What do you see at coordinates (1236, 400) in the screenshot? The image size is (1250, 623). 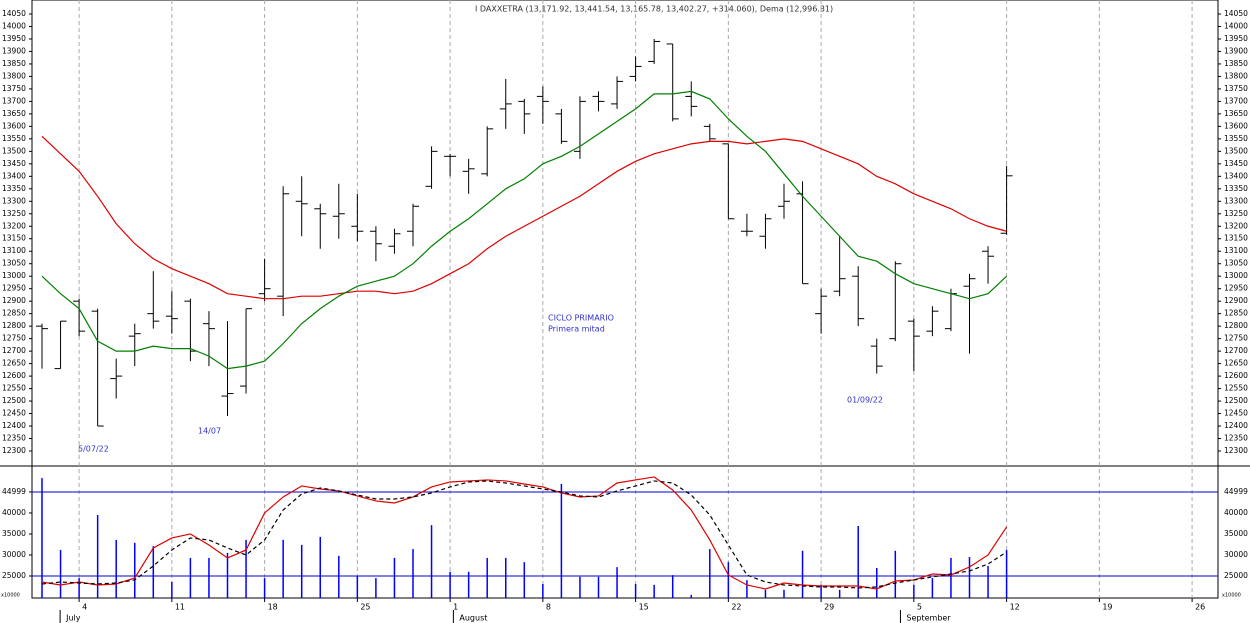 I see `y-tick-label-right: 12500` at bounding box center [1236, 400].